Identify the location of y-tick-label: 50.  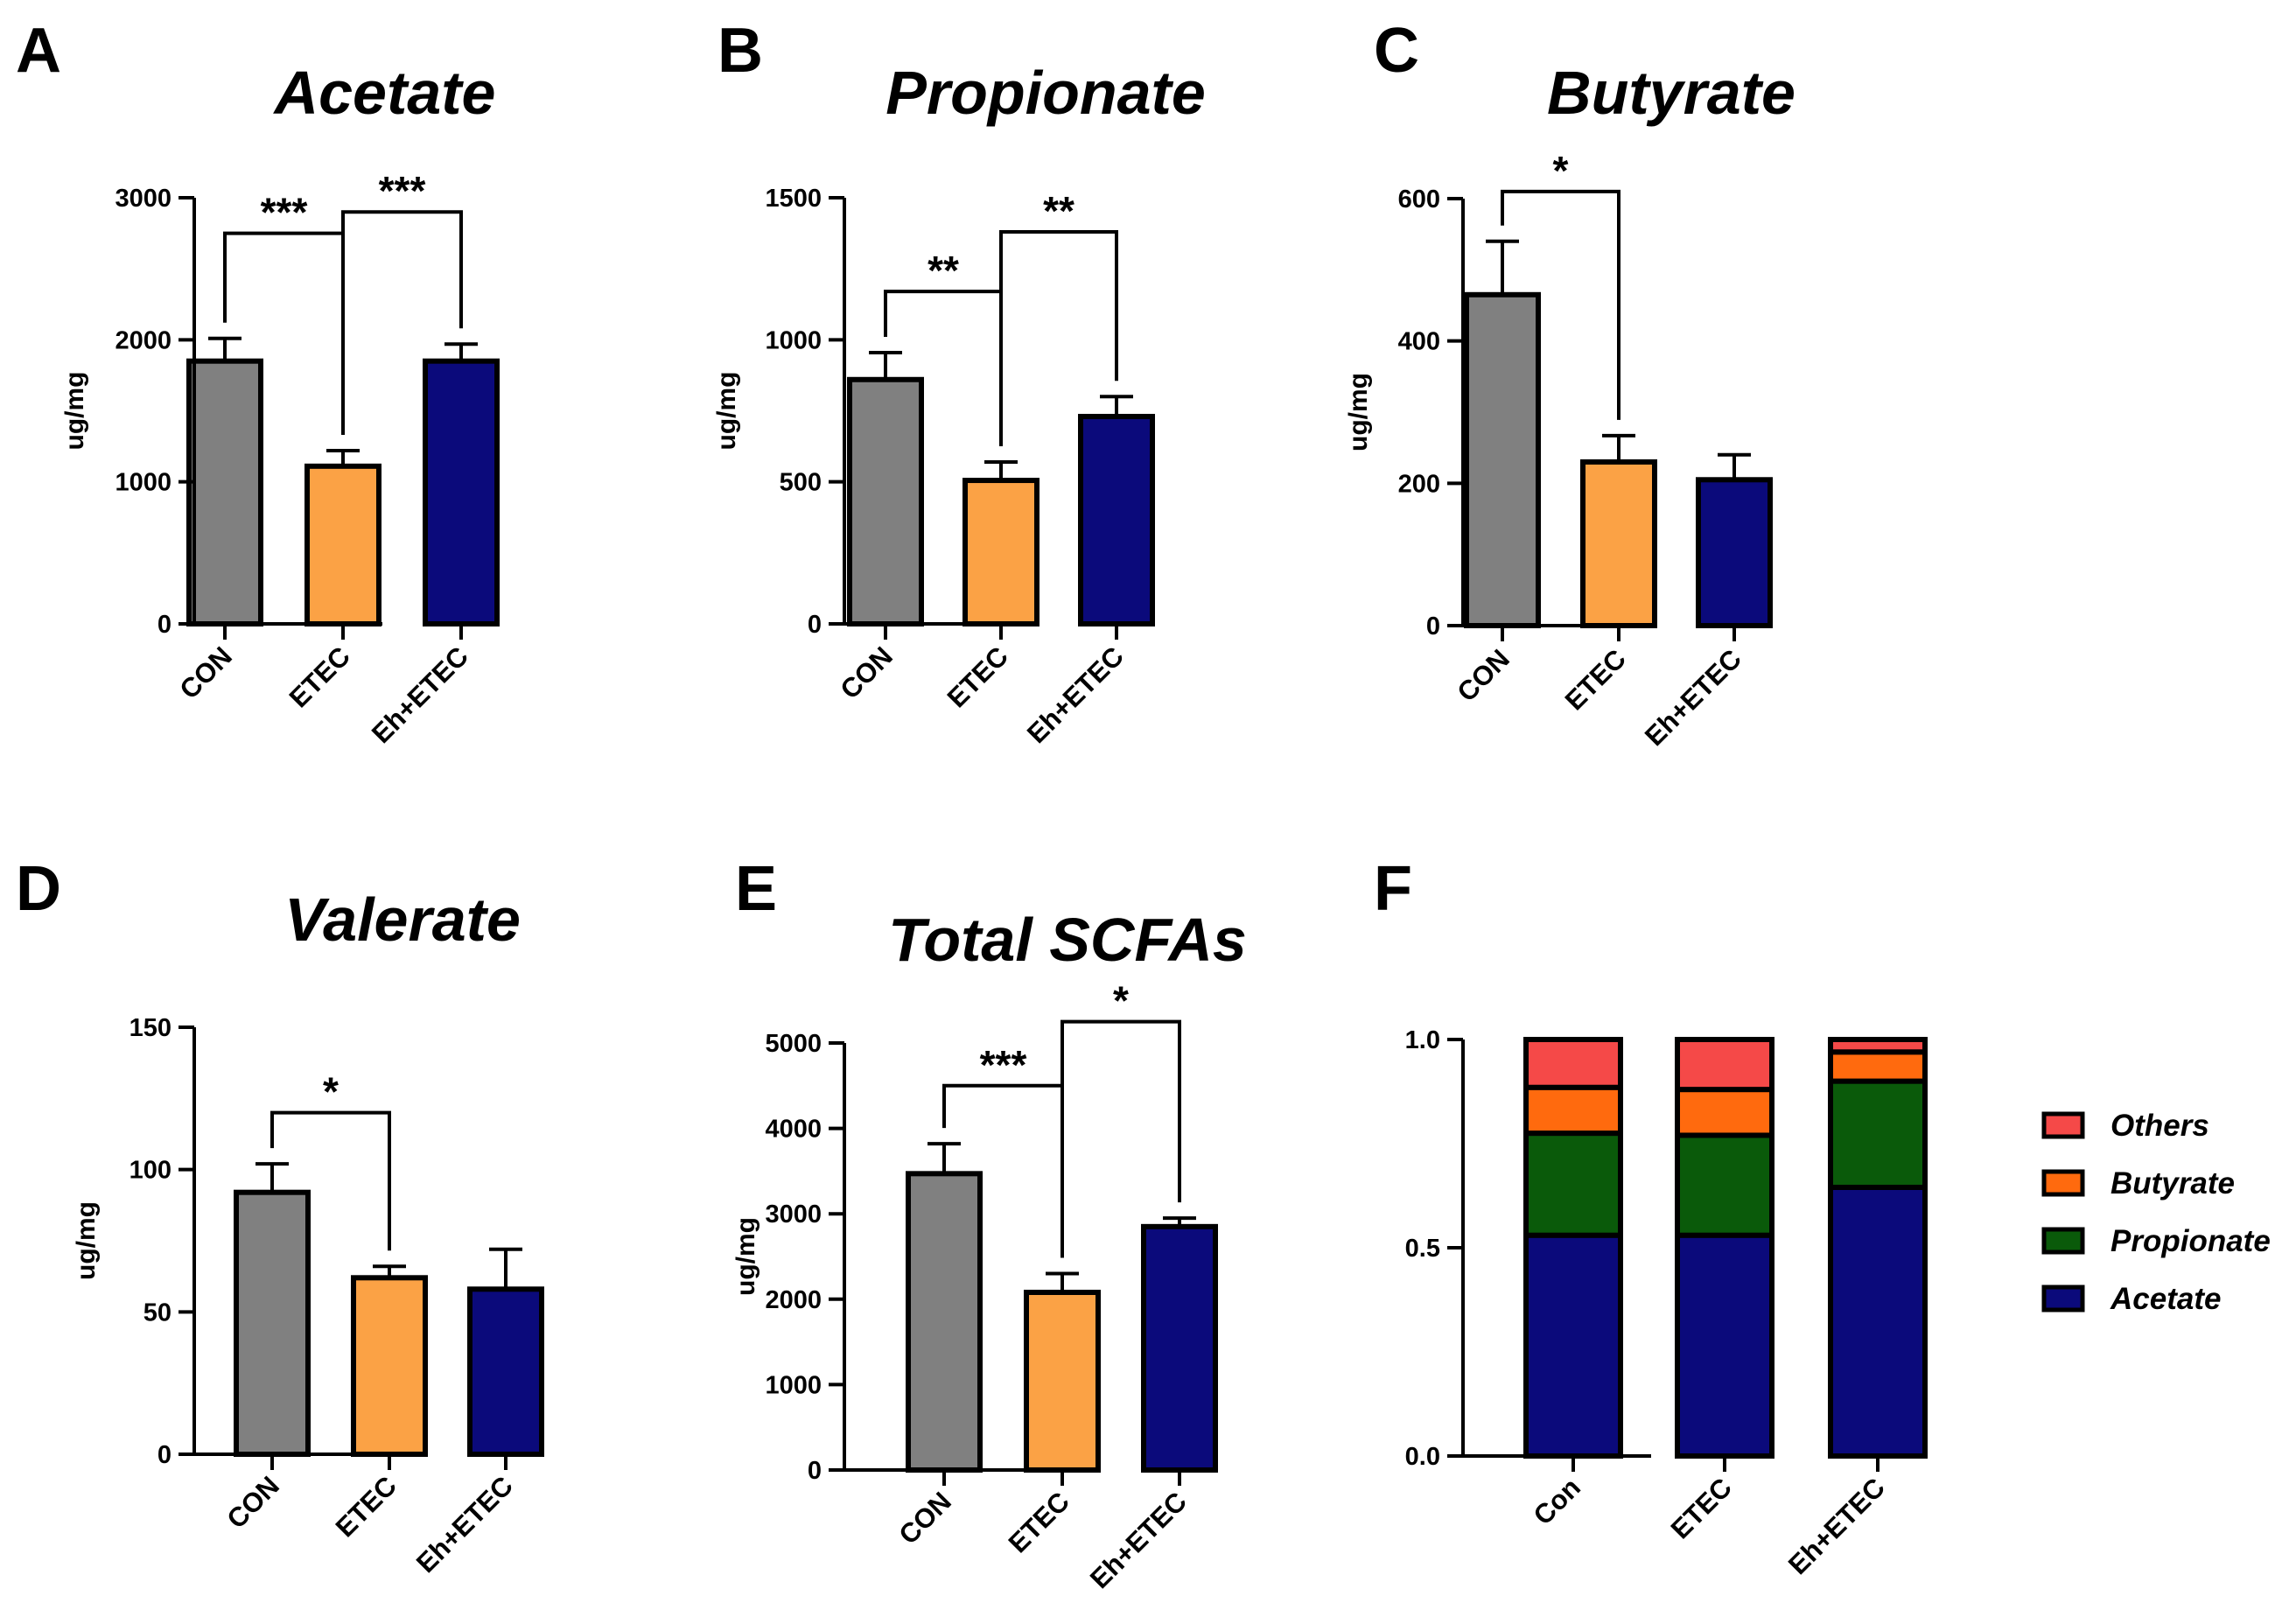
(158, 1312).